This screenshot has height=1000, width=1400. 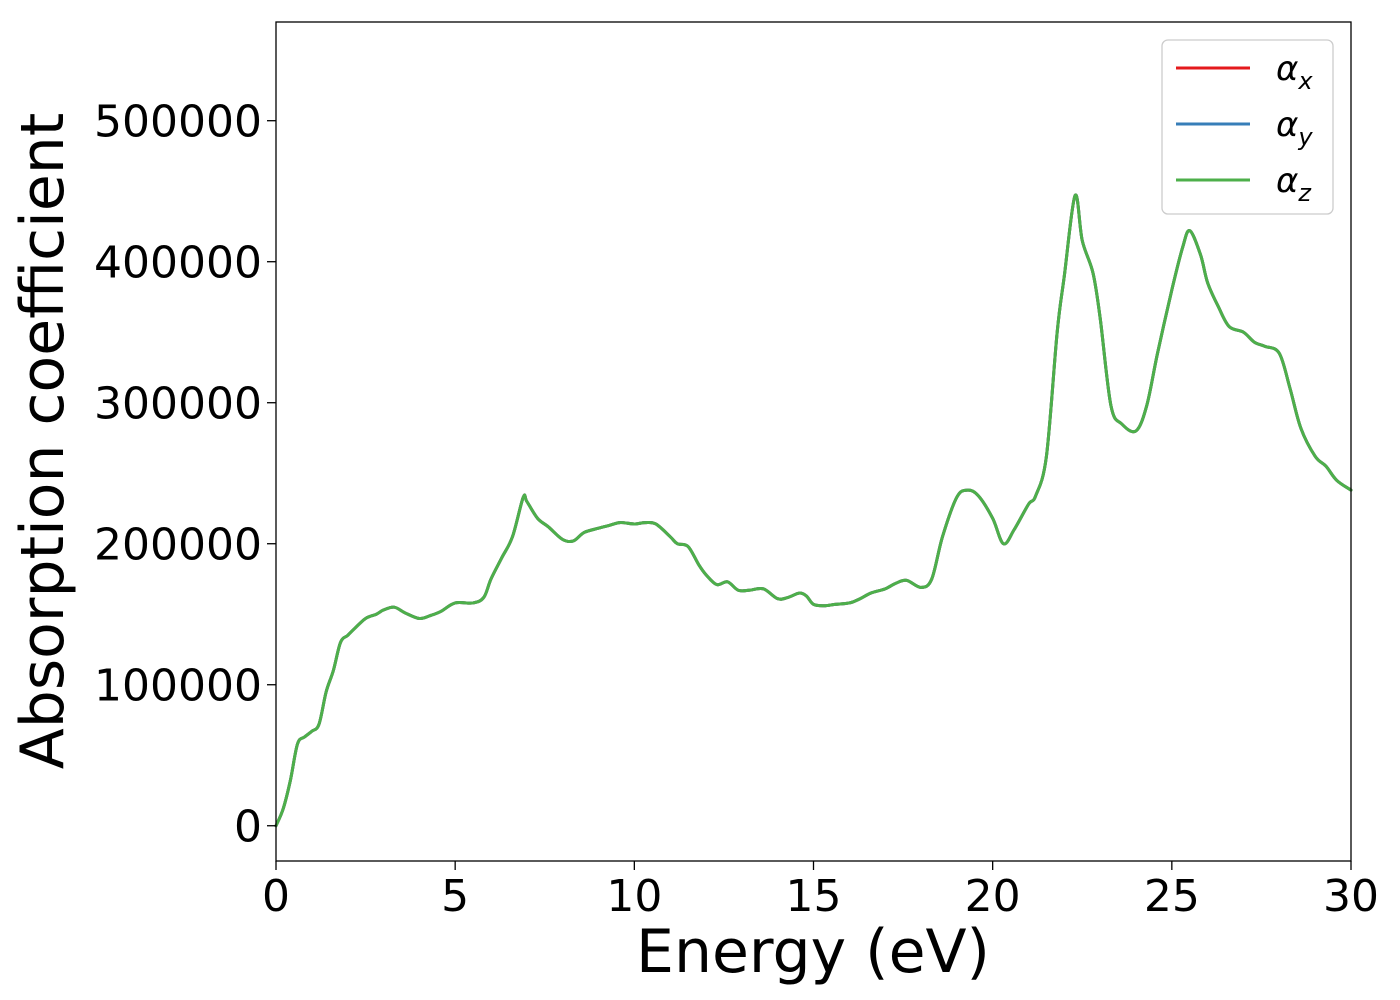 What do you see at coordinates (185, 475) in the screenshot?
I see `y-axis-ticks: 0 100000 200000 300000 400000 500000` at bounding box center [185, 475].